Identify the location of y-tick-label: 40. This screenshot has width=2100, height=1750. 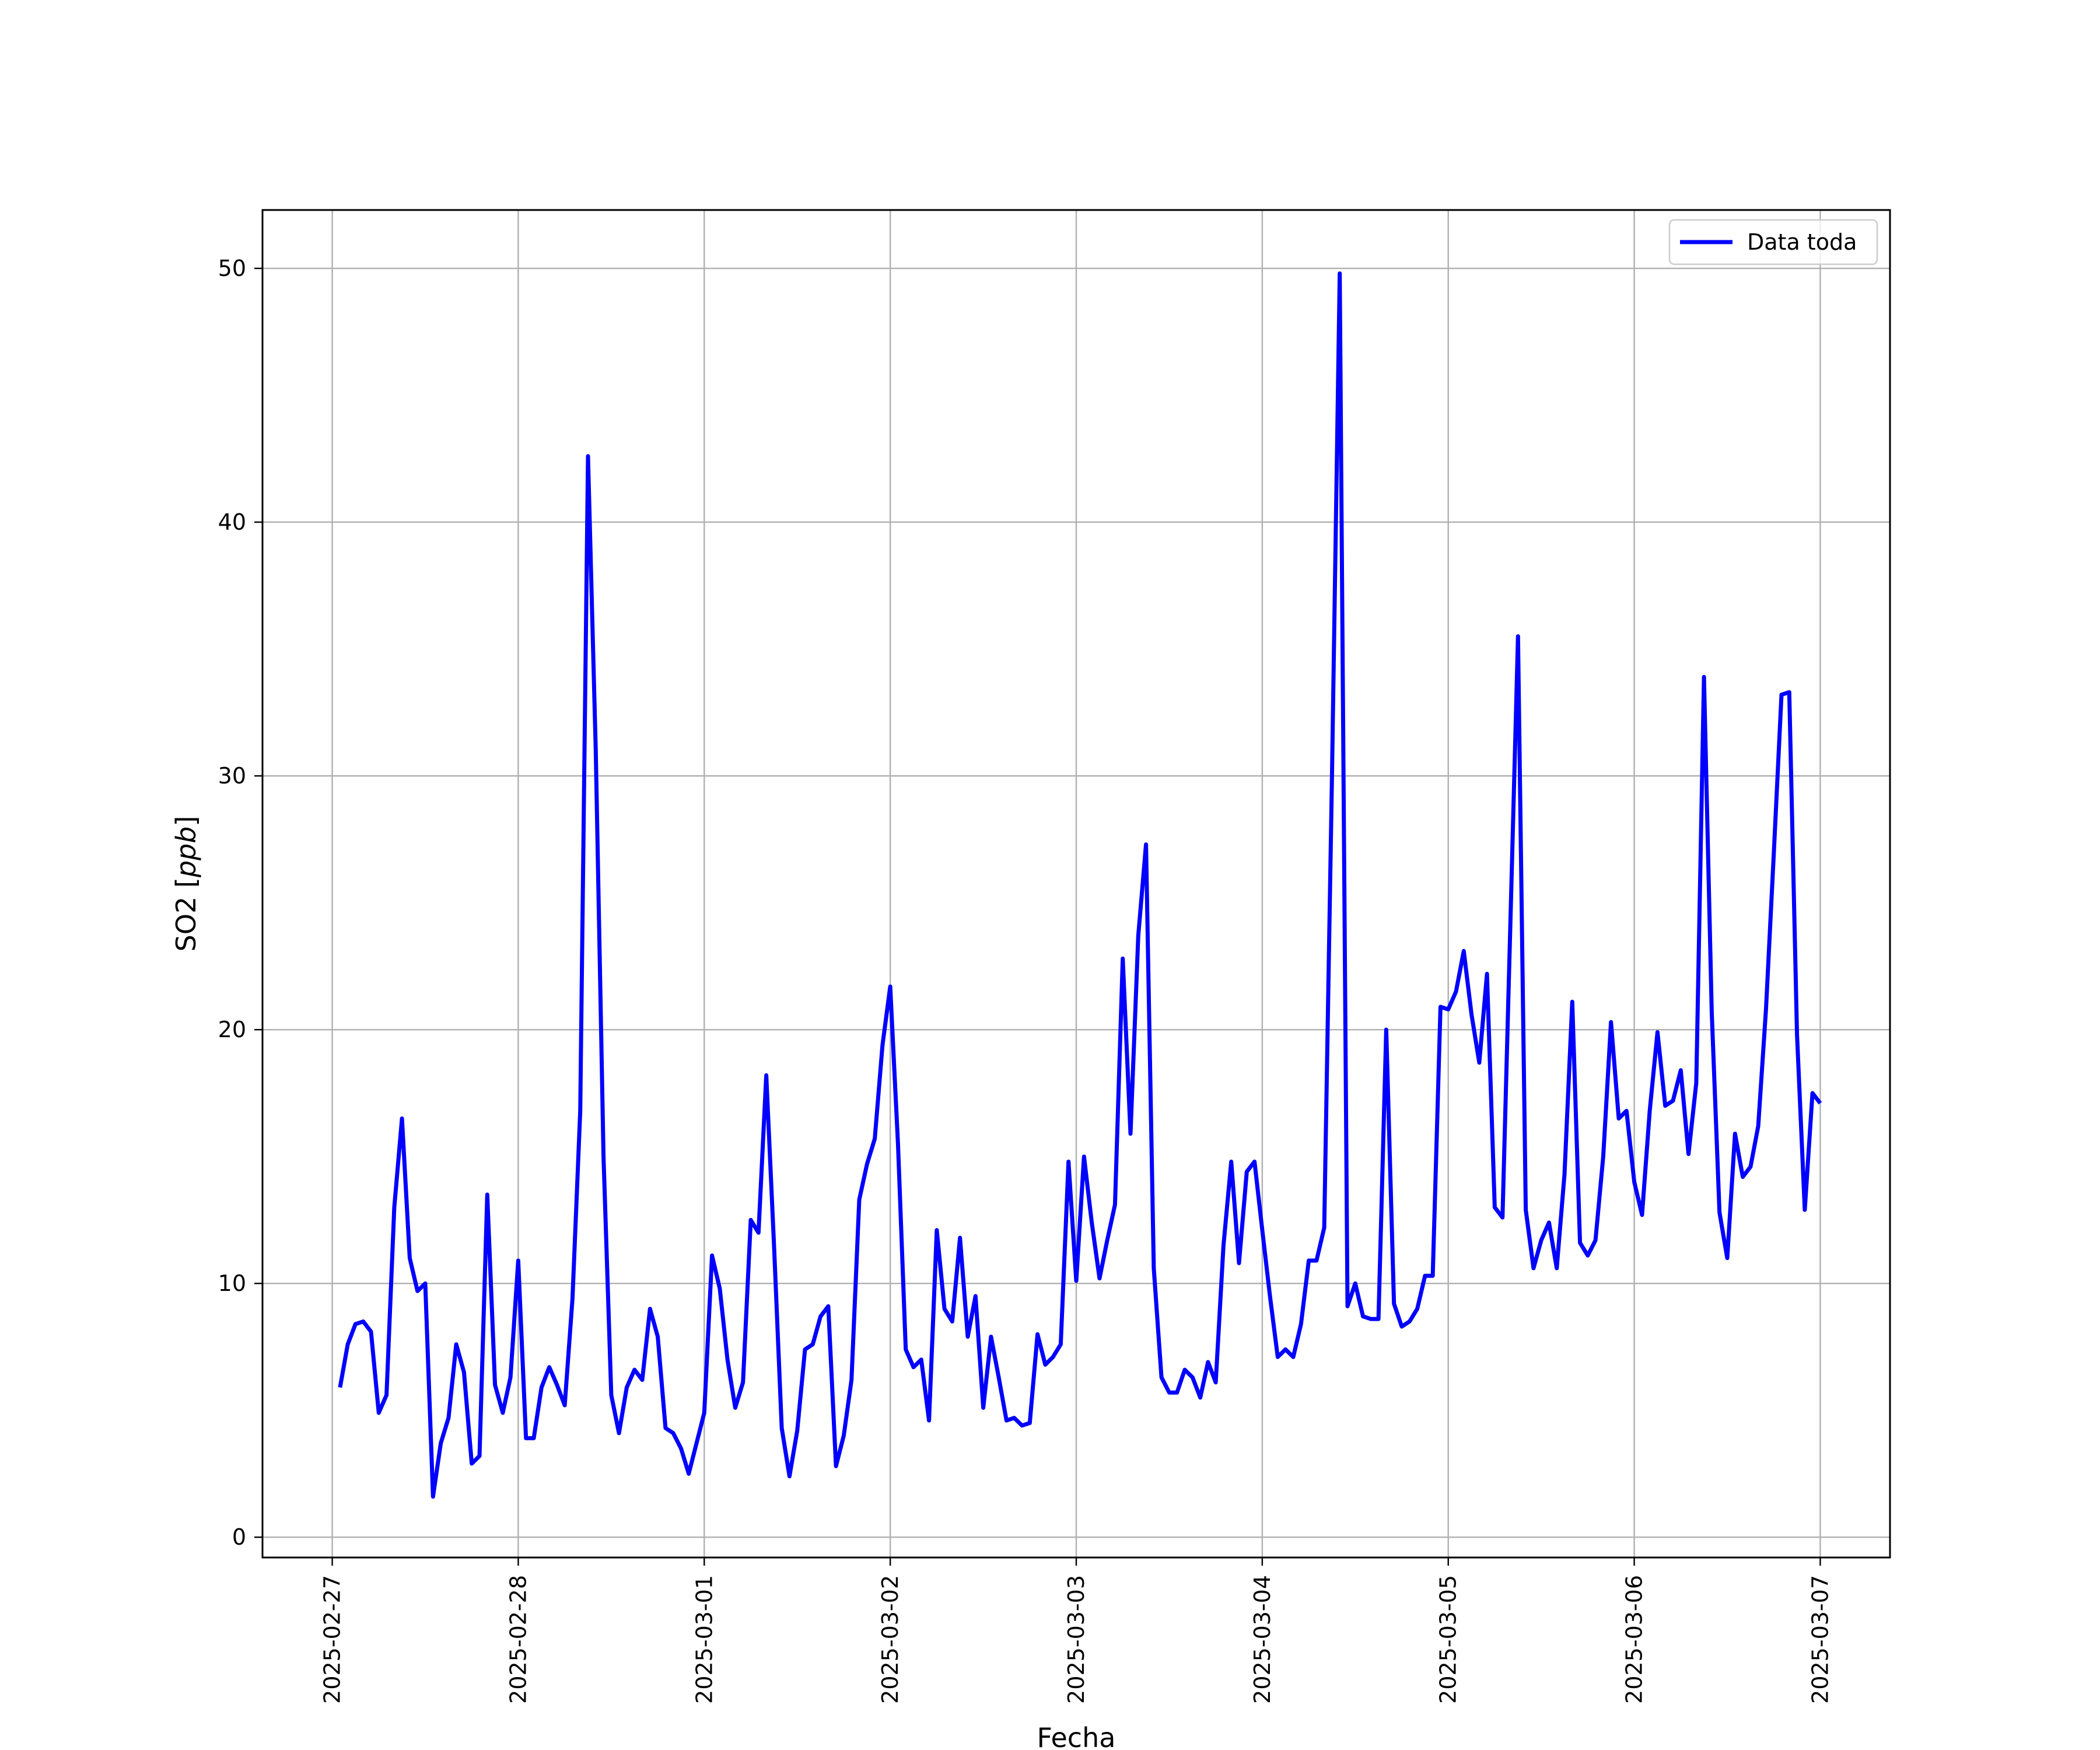
(232, 522).